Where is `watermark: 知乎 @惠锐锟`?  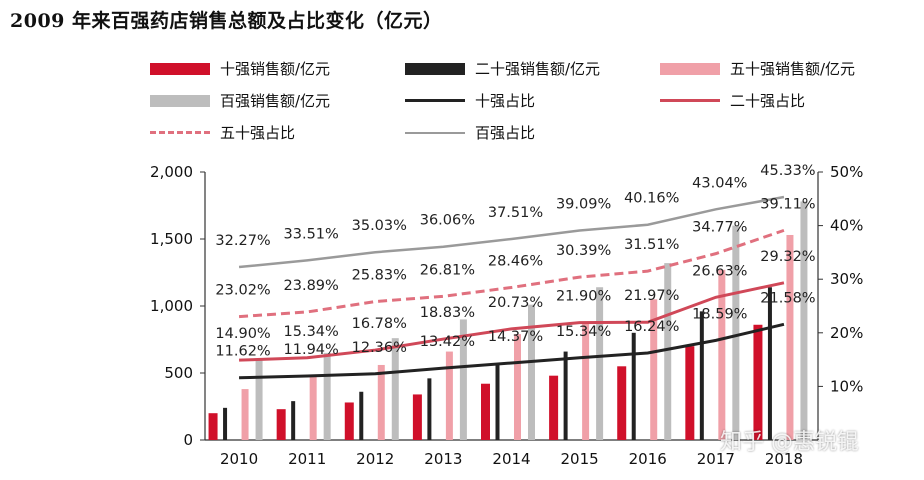 watermark: 知乎 @惠锐锟 is located at coordinates (789, 442).